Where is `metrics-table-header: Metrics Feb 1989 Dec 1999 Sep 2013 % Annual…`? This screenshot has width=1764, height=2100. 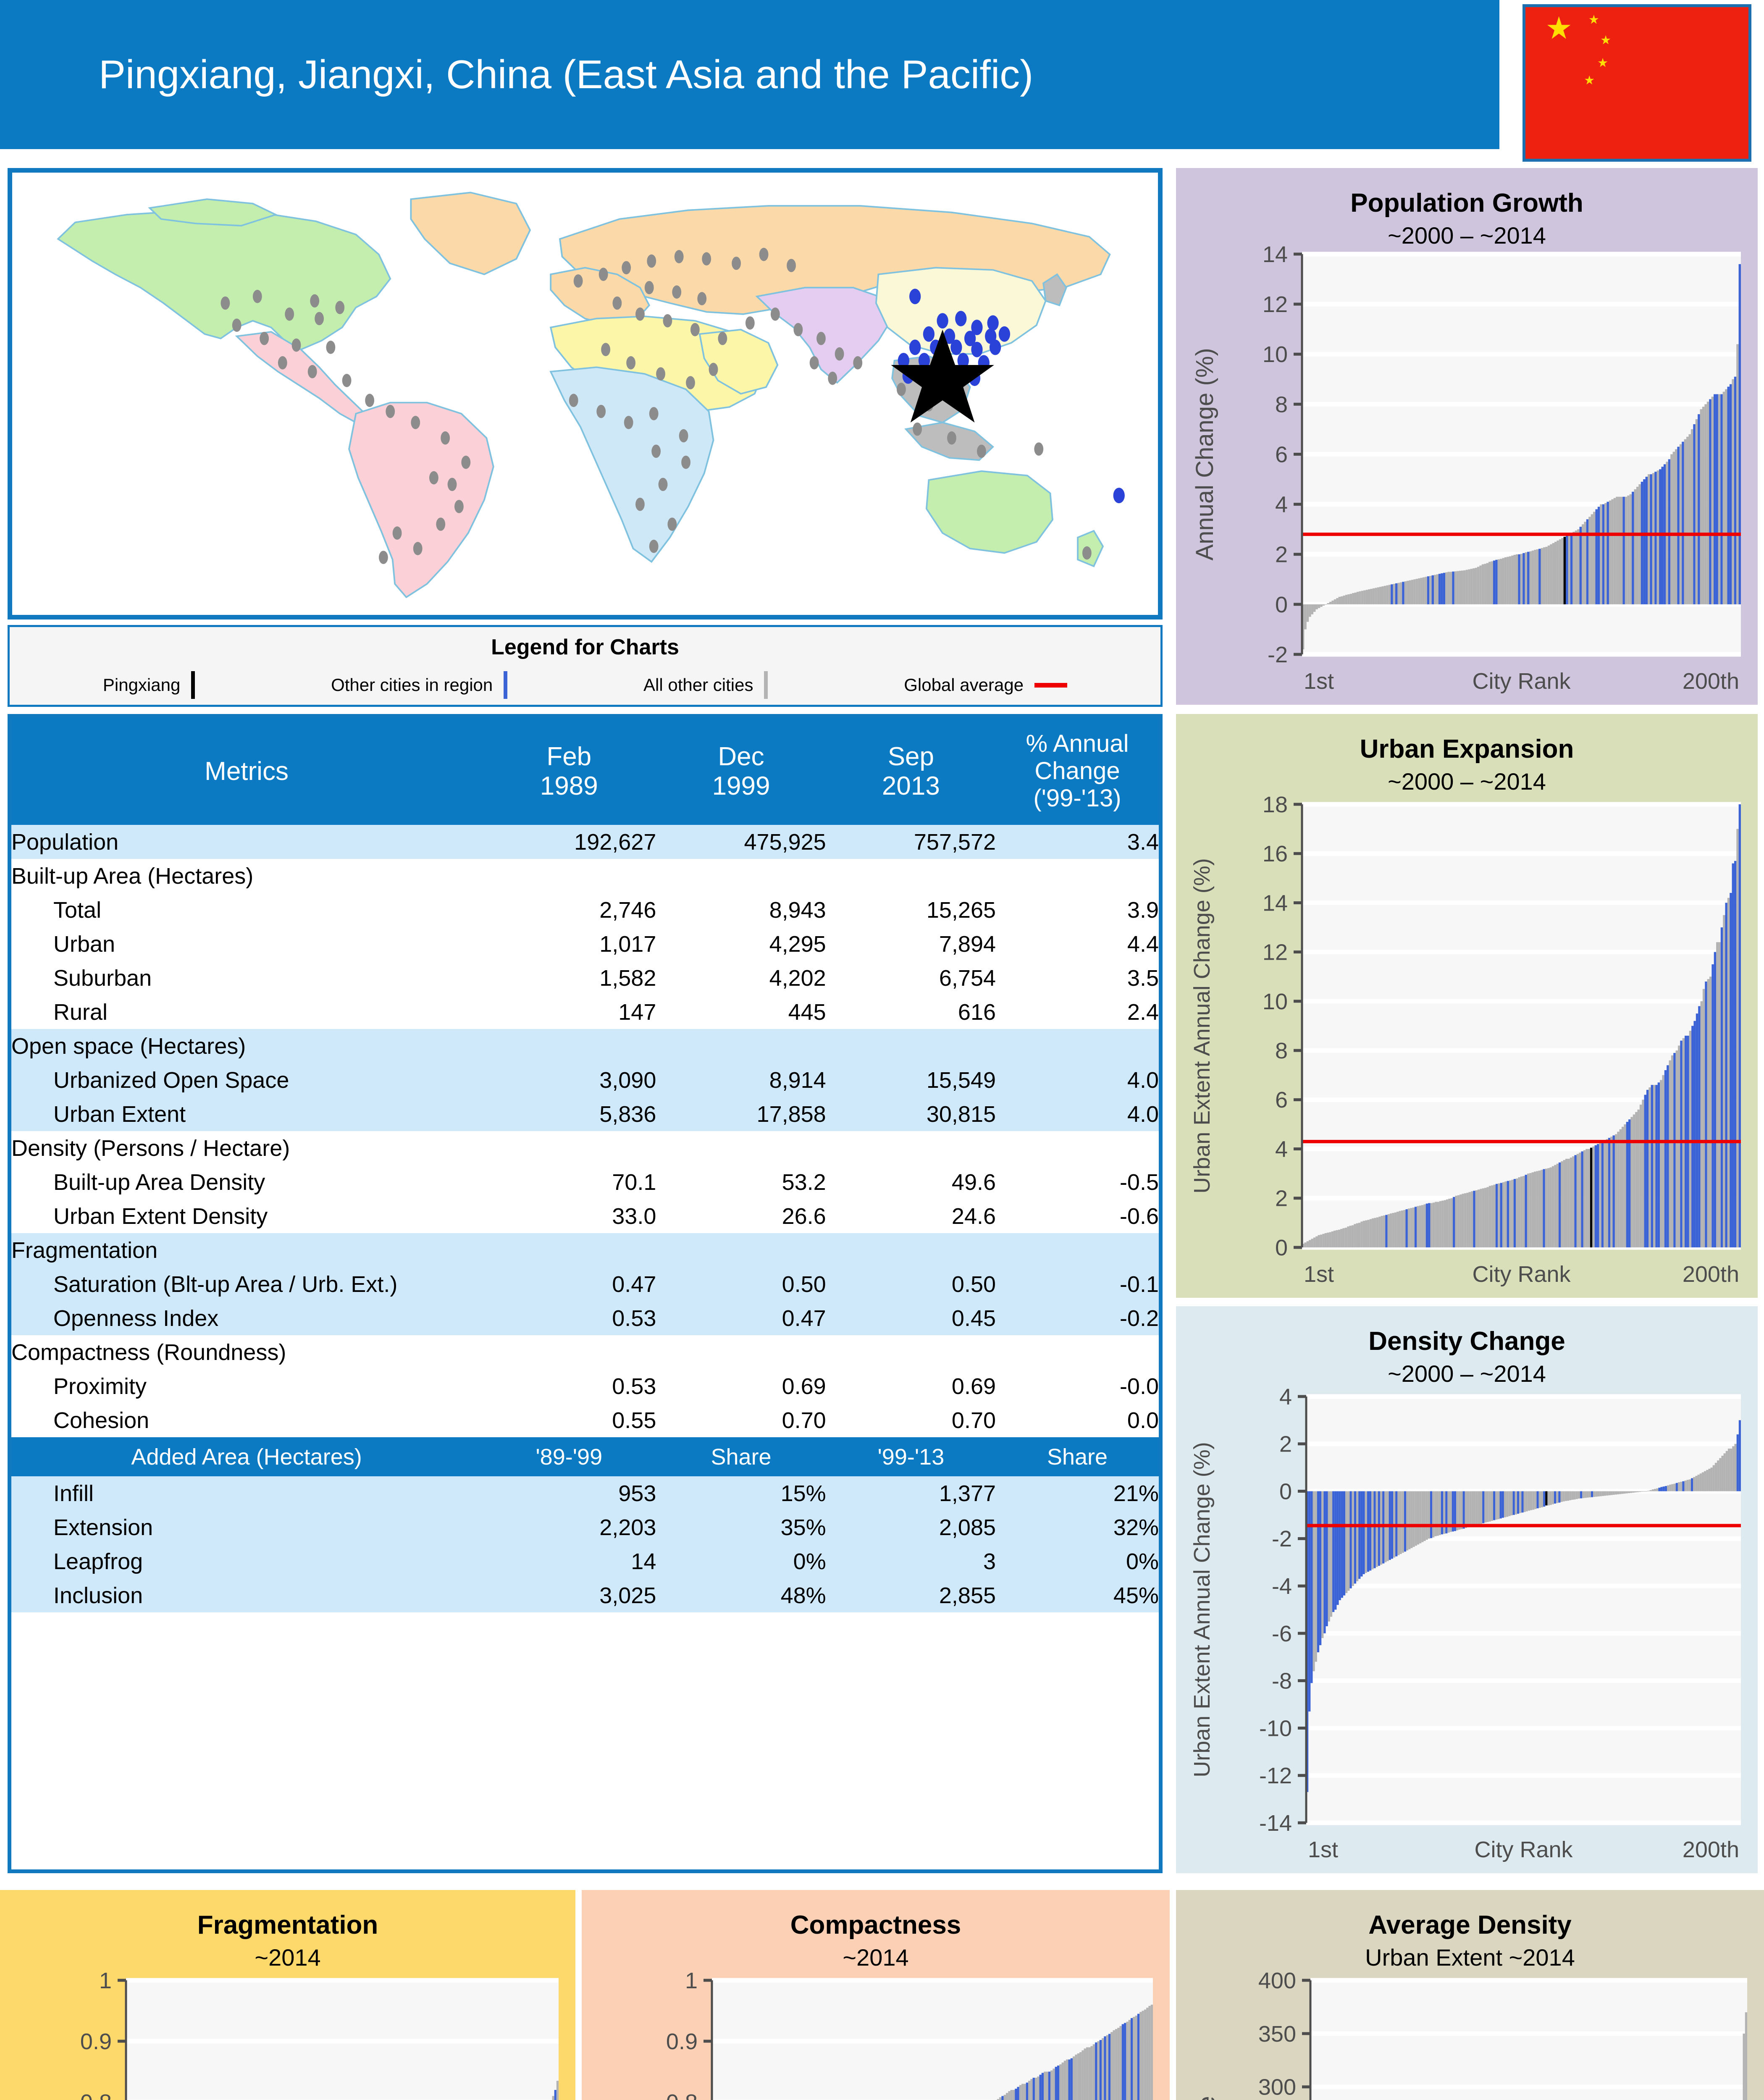
metrics-table-header: Metrics Feb 1989 Dec 1999 Sep 2013 % Annual… is located at coordinates (585, 771).